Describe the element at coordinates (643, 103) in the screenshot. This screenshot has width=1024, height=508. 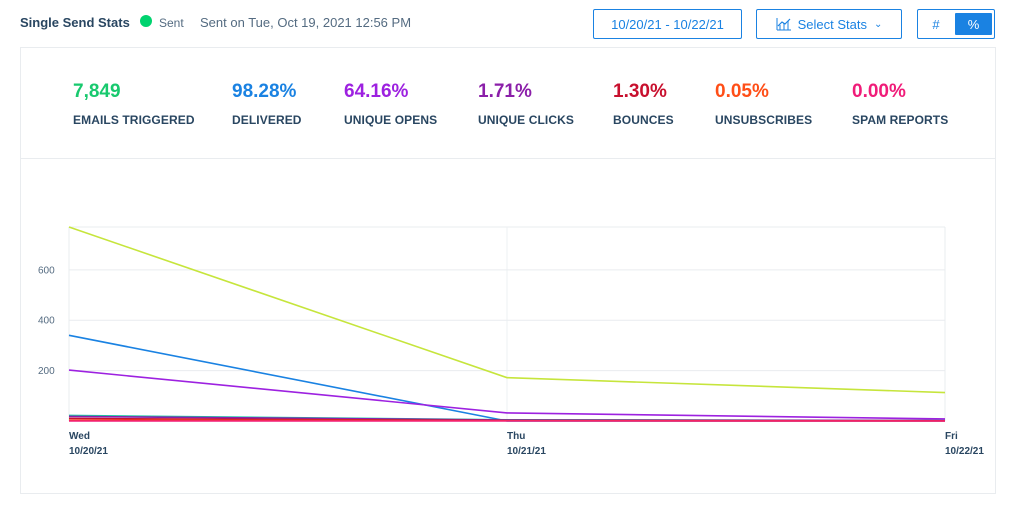
I see `stat-bounces: 1.30% BOUNCES` at that location.